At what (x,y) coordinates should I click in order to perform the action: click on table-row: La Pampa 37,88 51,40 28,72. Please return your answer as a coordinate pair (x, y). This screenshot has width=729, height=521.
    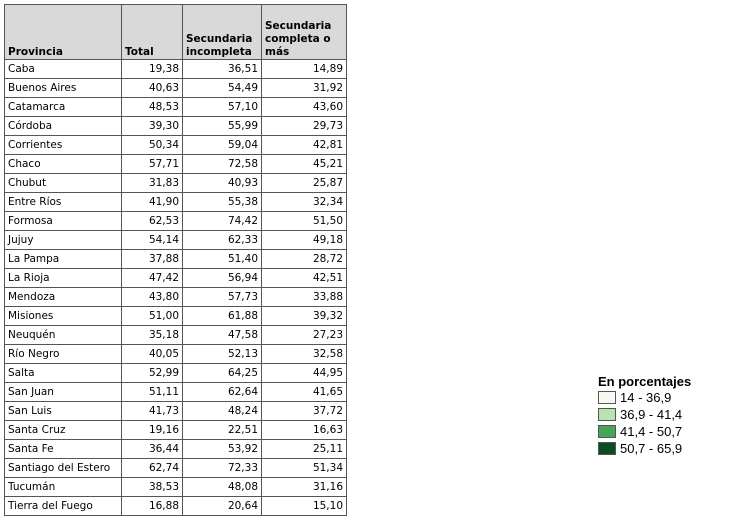
    Looking at the image, I should click on (175, 259).